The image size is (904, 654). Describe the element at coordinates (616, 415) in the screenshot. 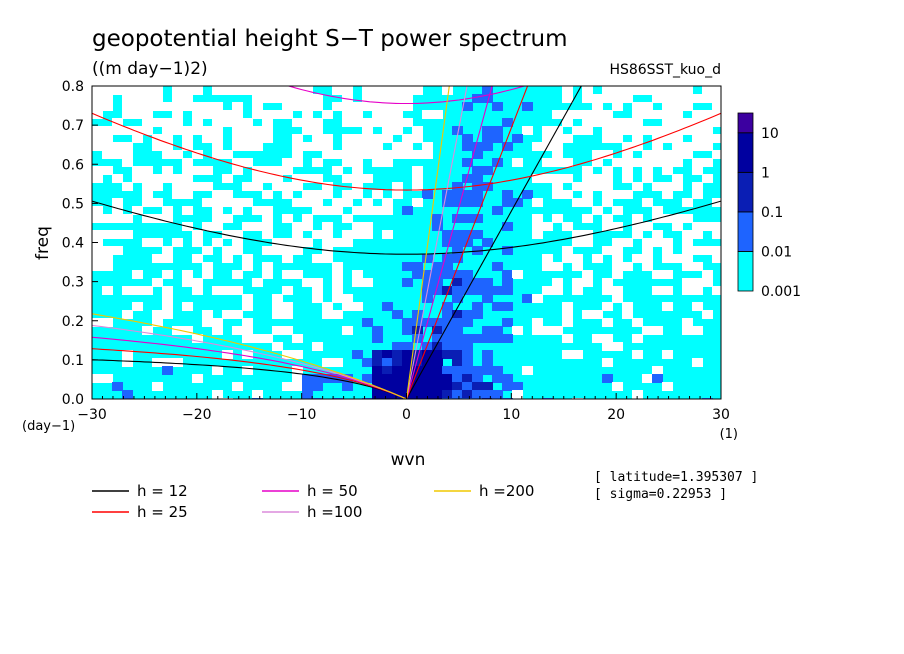

I see `x-tick-label: 20` at that location.